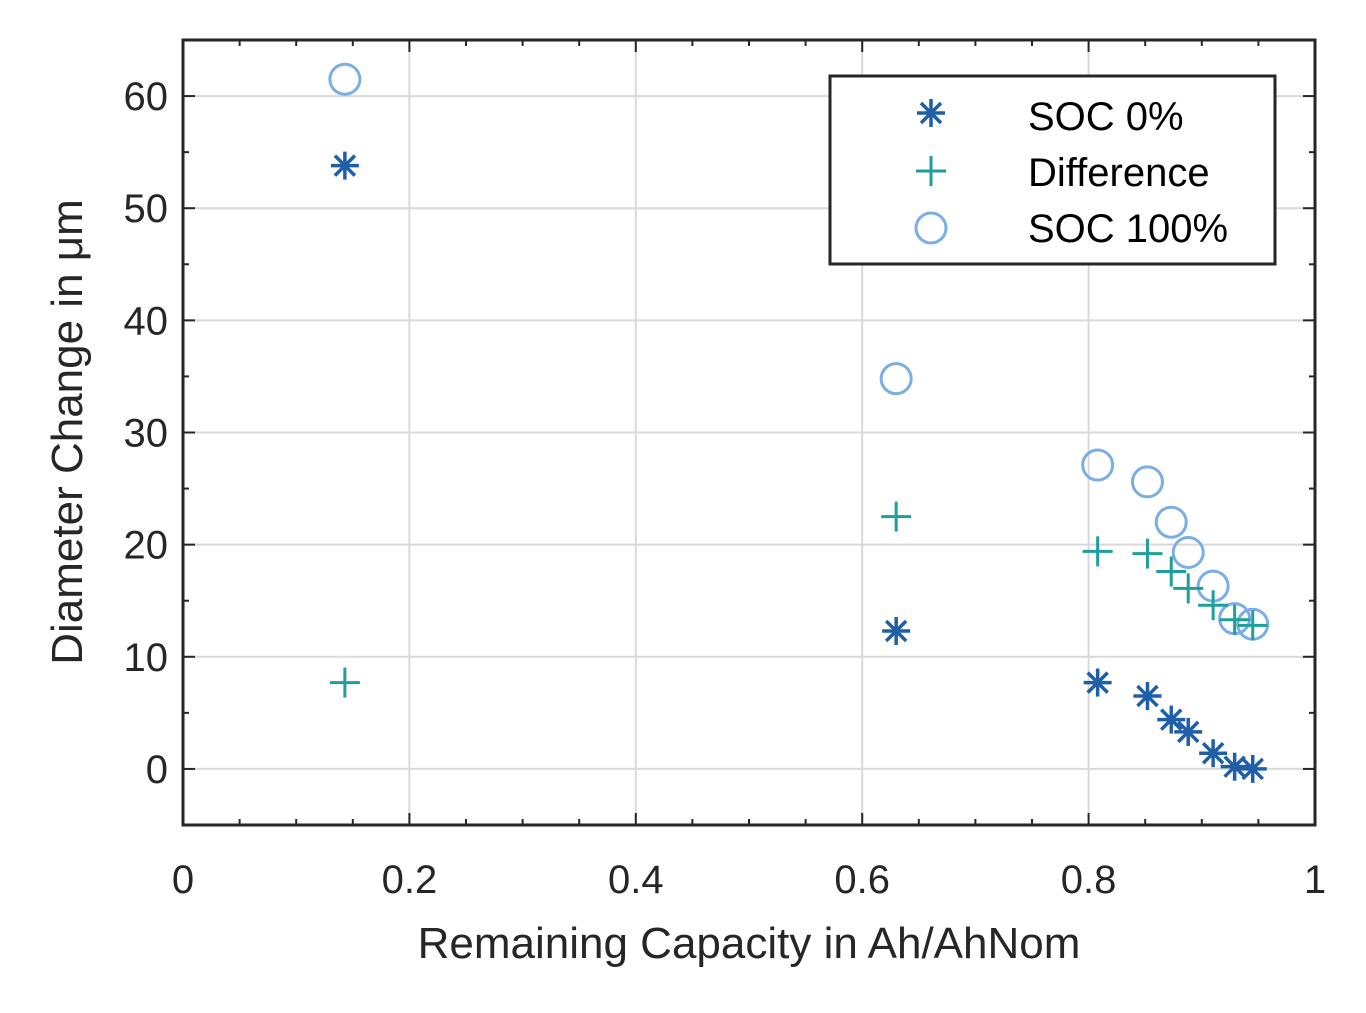 Image resolution: width=1366 pixels, height=1013 pixels. I want to click on legend-marker-asterisk, so click(931, 113).